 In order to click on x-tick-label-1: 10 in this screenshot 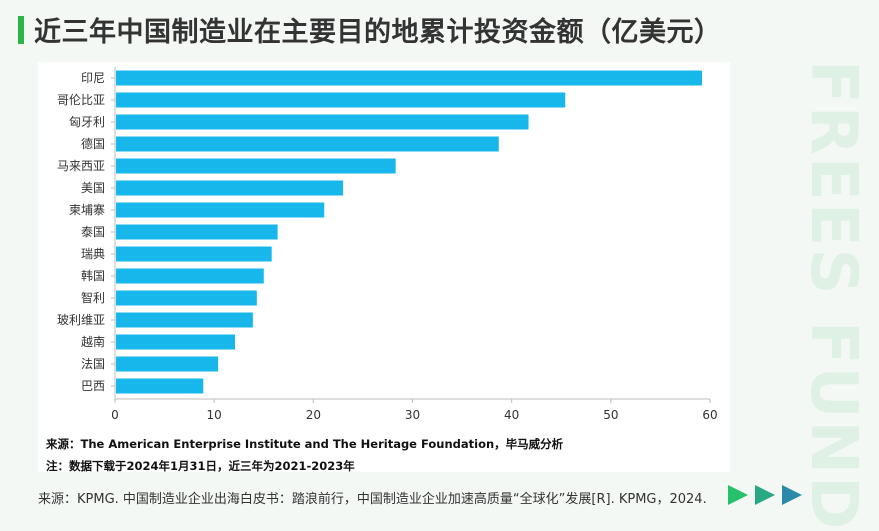, I will do `click(214, 415)`.